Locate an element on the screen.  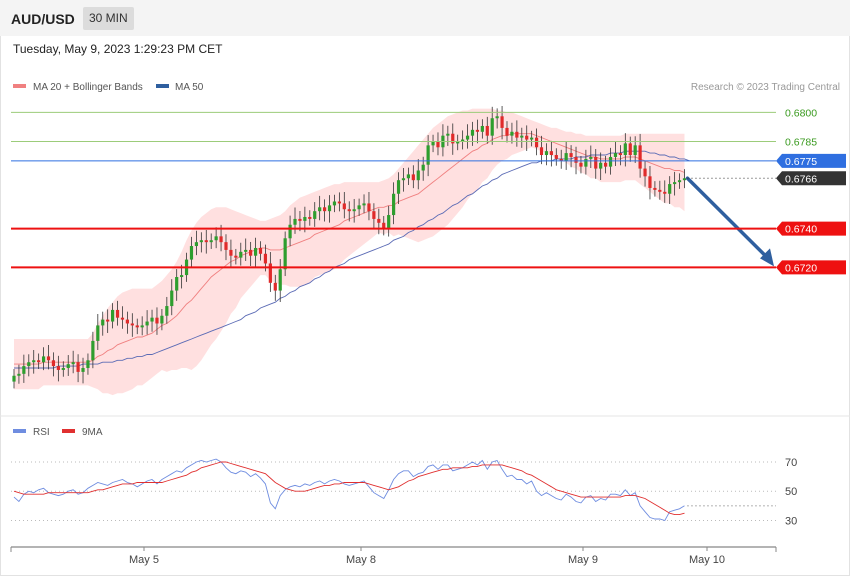
forecast-arrow-shaft is located at coordinates (726, 217).